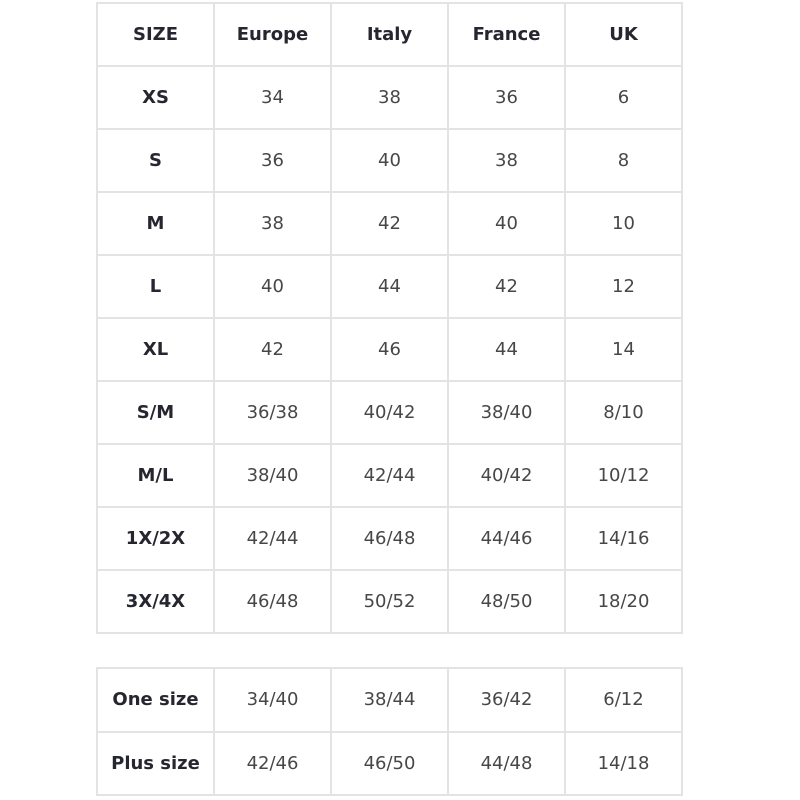 The image size is (800, 800). I want to click on size-label-cell: M/L, so click(155, 475).